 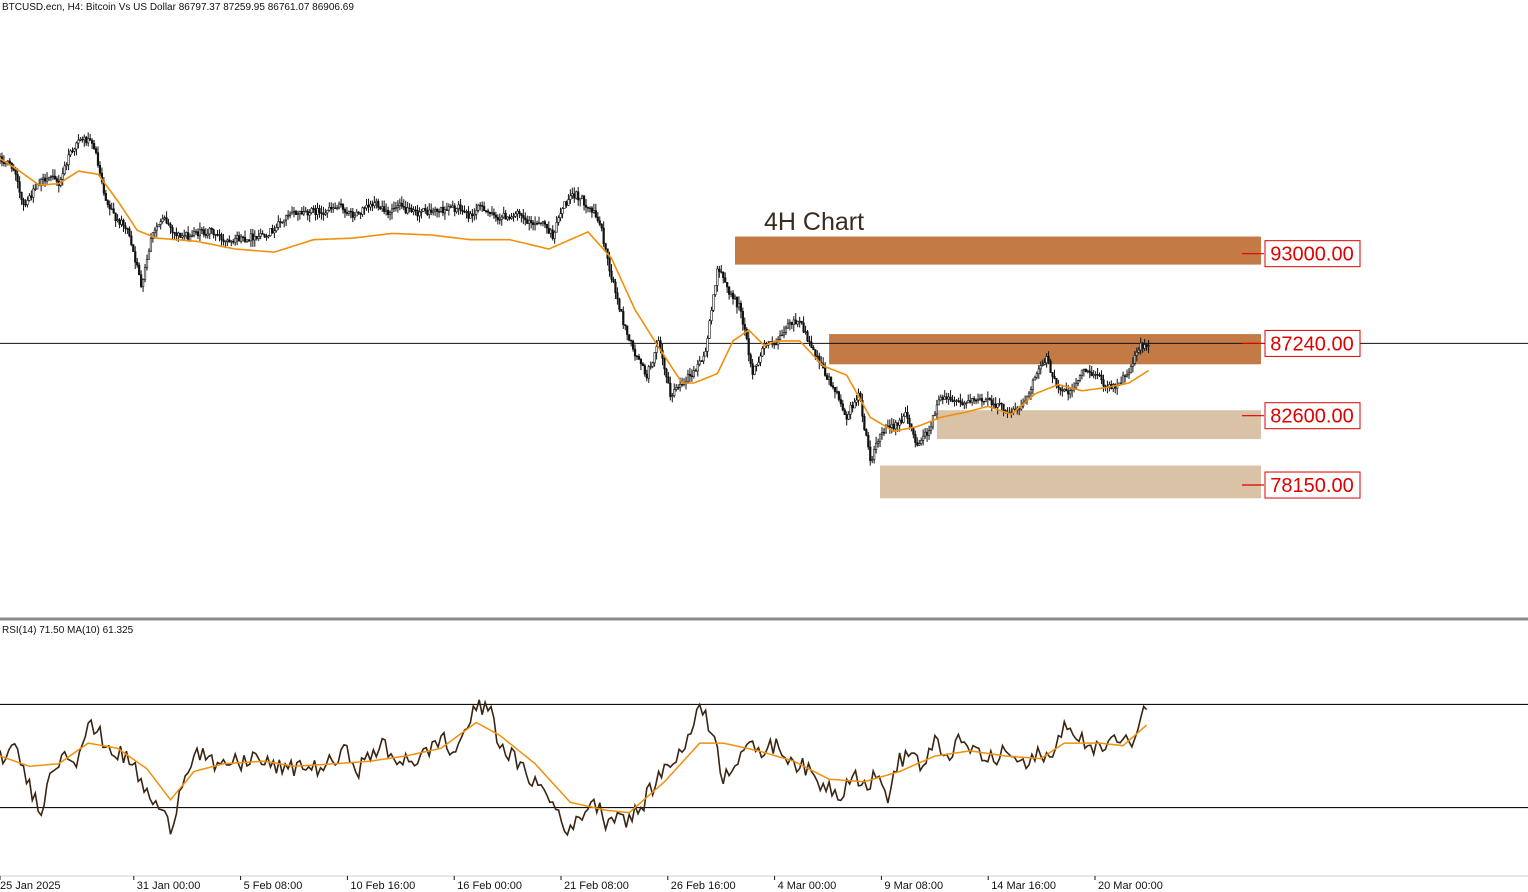 I want to click on rsi-ma-line, so click(x=574, y=767).